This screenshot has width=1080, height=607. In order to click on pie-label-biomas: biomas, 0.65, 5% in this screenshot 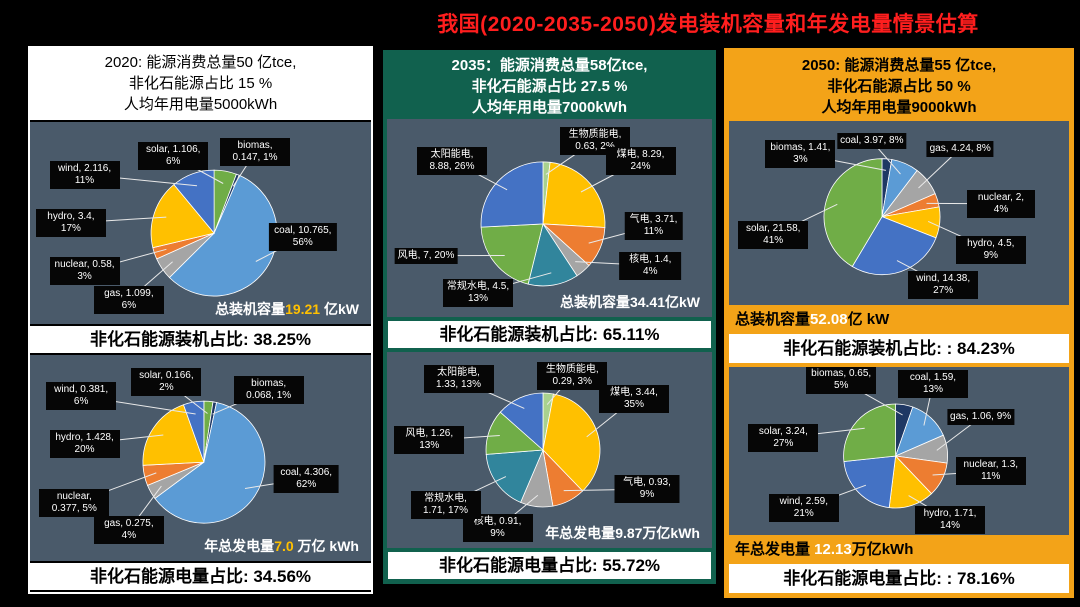, I will do `click(841, 381)`.